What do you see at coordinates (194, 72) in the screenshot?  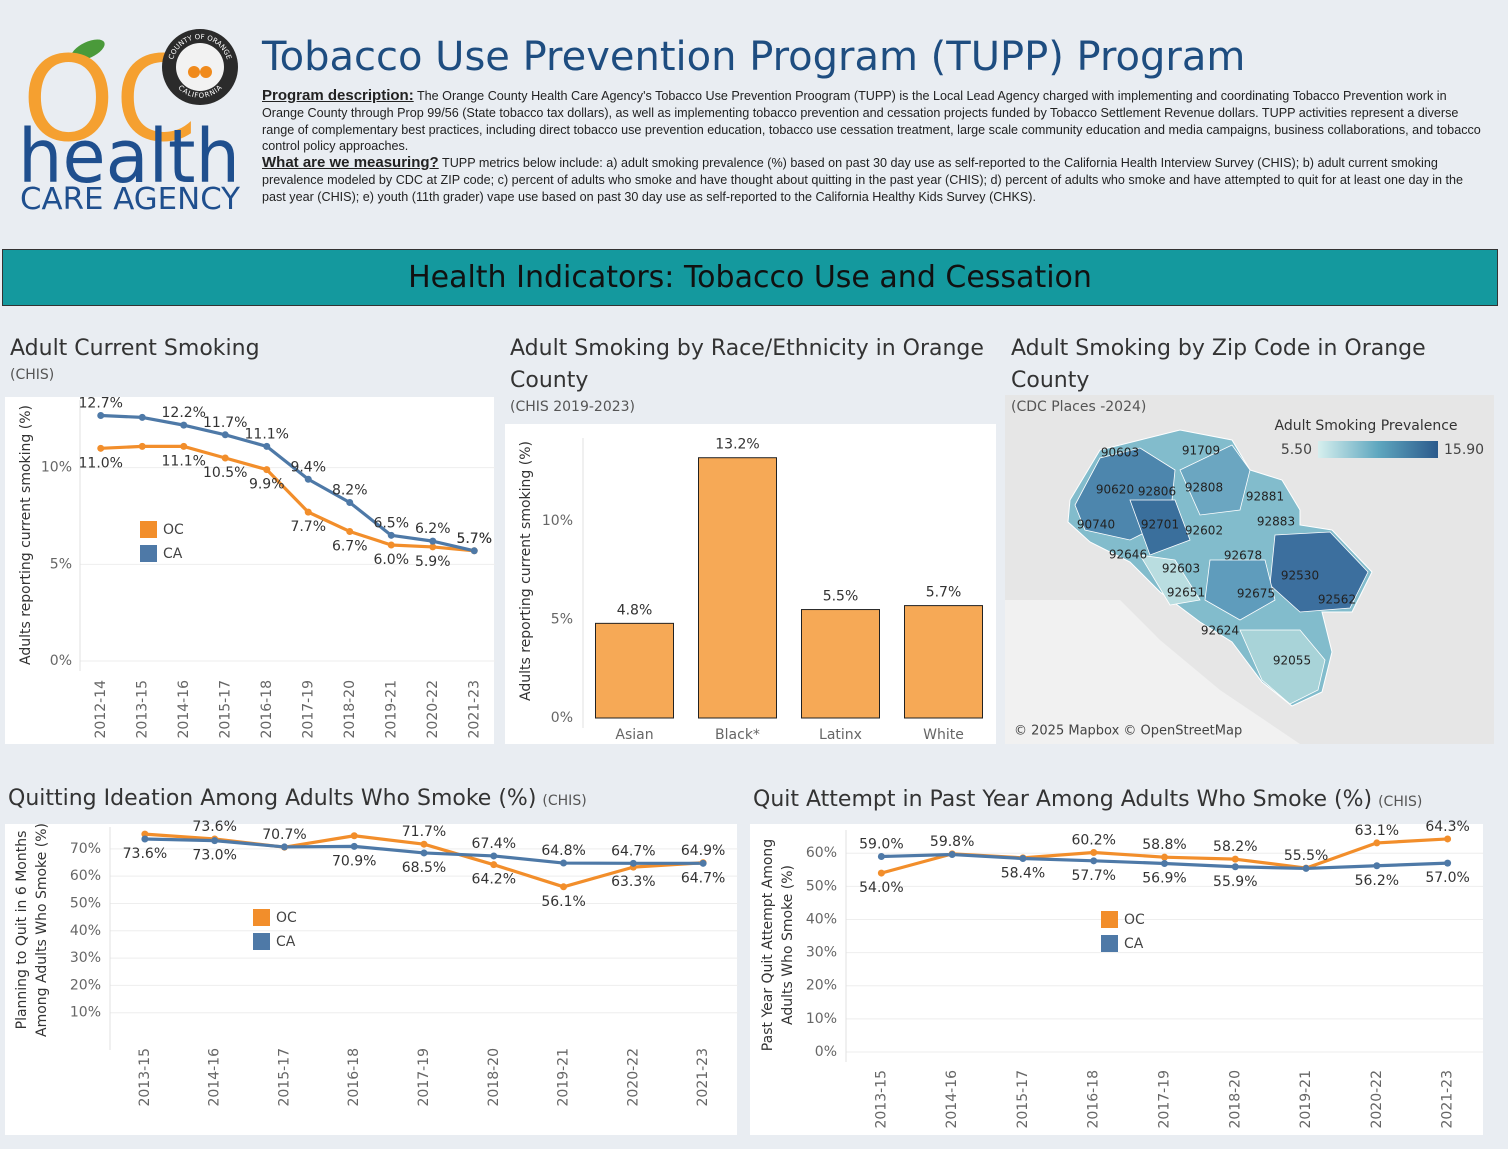 I see `seal-fruit` at bounding box center [194, 72].